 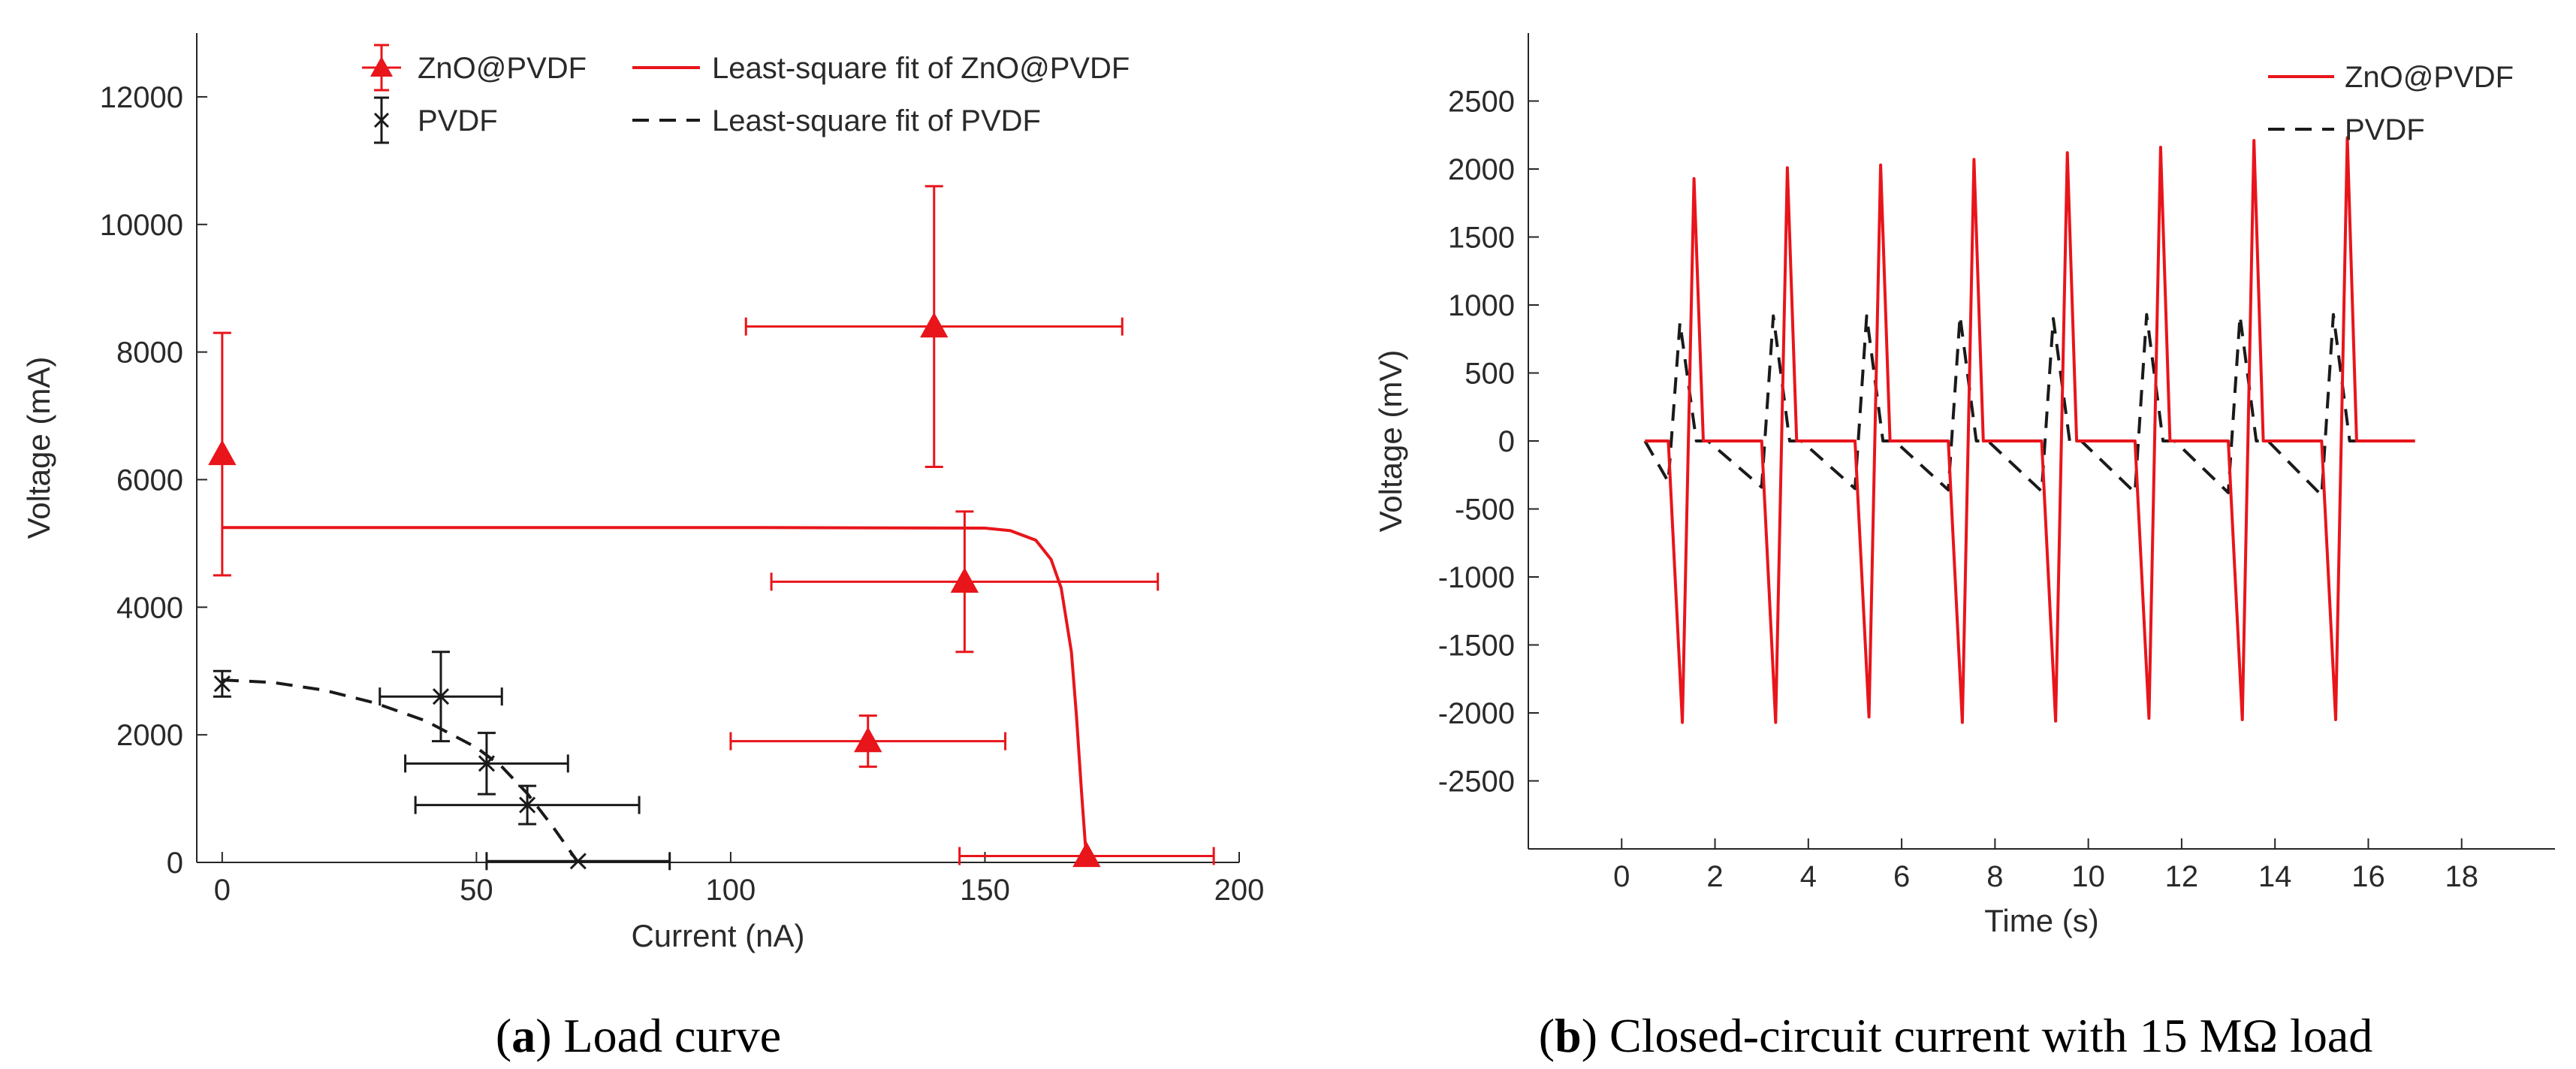 I want to click on y-tick-label: 1000, so click(x=1481, y=305).